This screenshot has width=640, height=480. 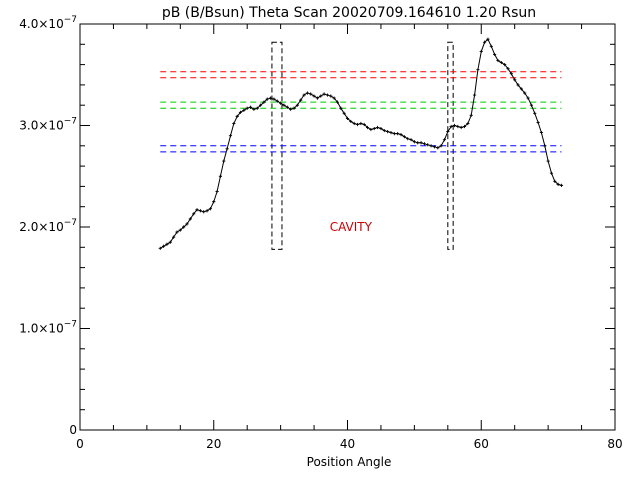 I want to click on y-tick-label: 0, so click(x=73, y=430).